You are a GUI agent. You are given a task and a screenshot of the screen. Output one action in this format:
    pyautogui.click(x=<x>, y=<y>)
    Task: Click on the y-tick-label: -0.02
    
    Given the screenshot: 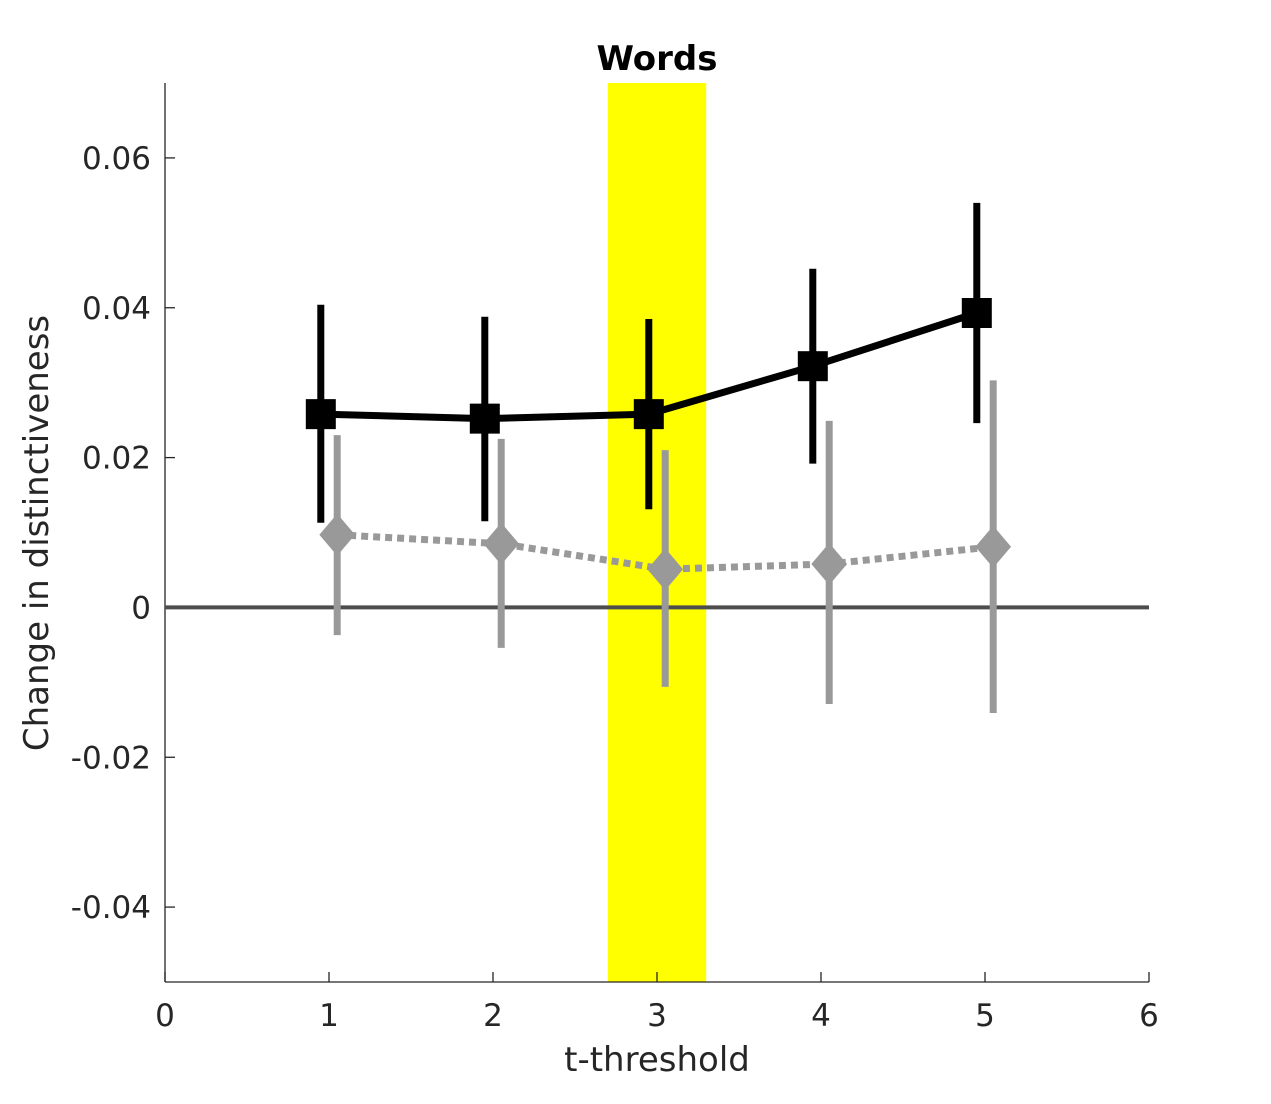 What is the action you would take?
    pyautogui.click(x=111, y=758)
    